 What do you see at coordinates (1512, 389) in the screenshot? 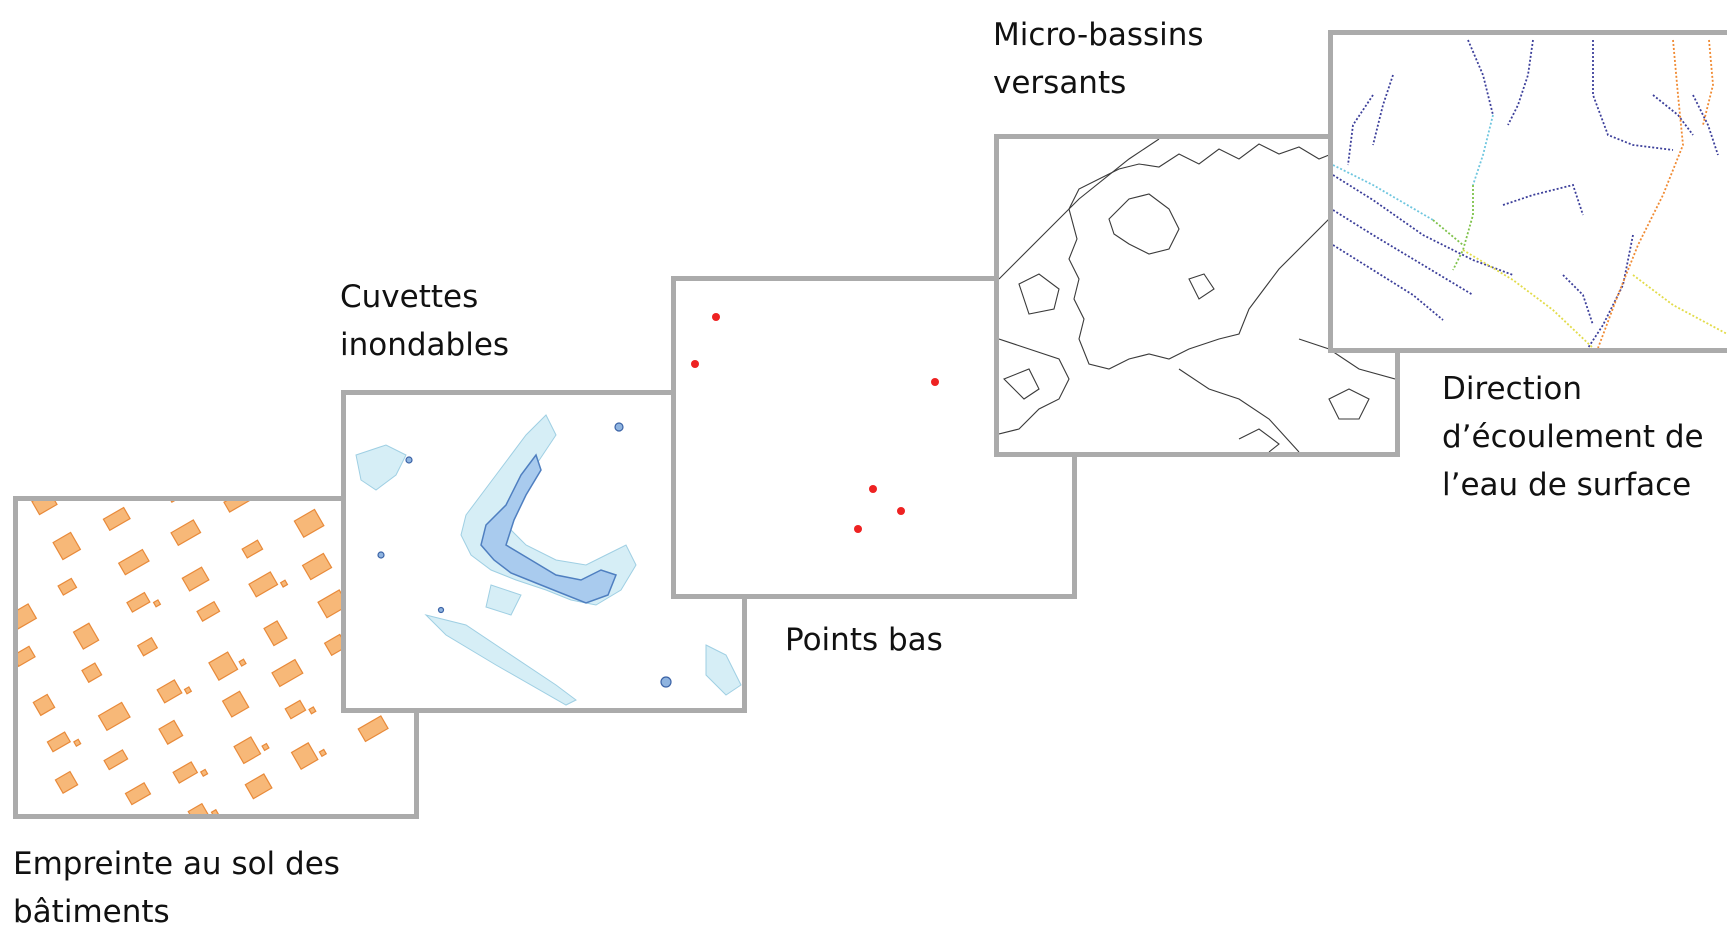
I see `flow-direction-label-line-1: Direction` at bounding box center [1512, 389].